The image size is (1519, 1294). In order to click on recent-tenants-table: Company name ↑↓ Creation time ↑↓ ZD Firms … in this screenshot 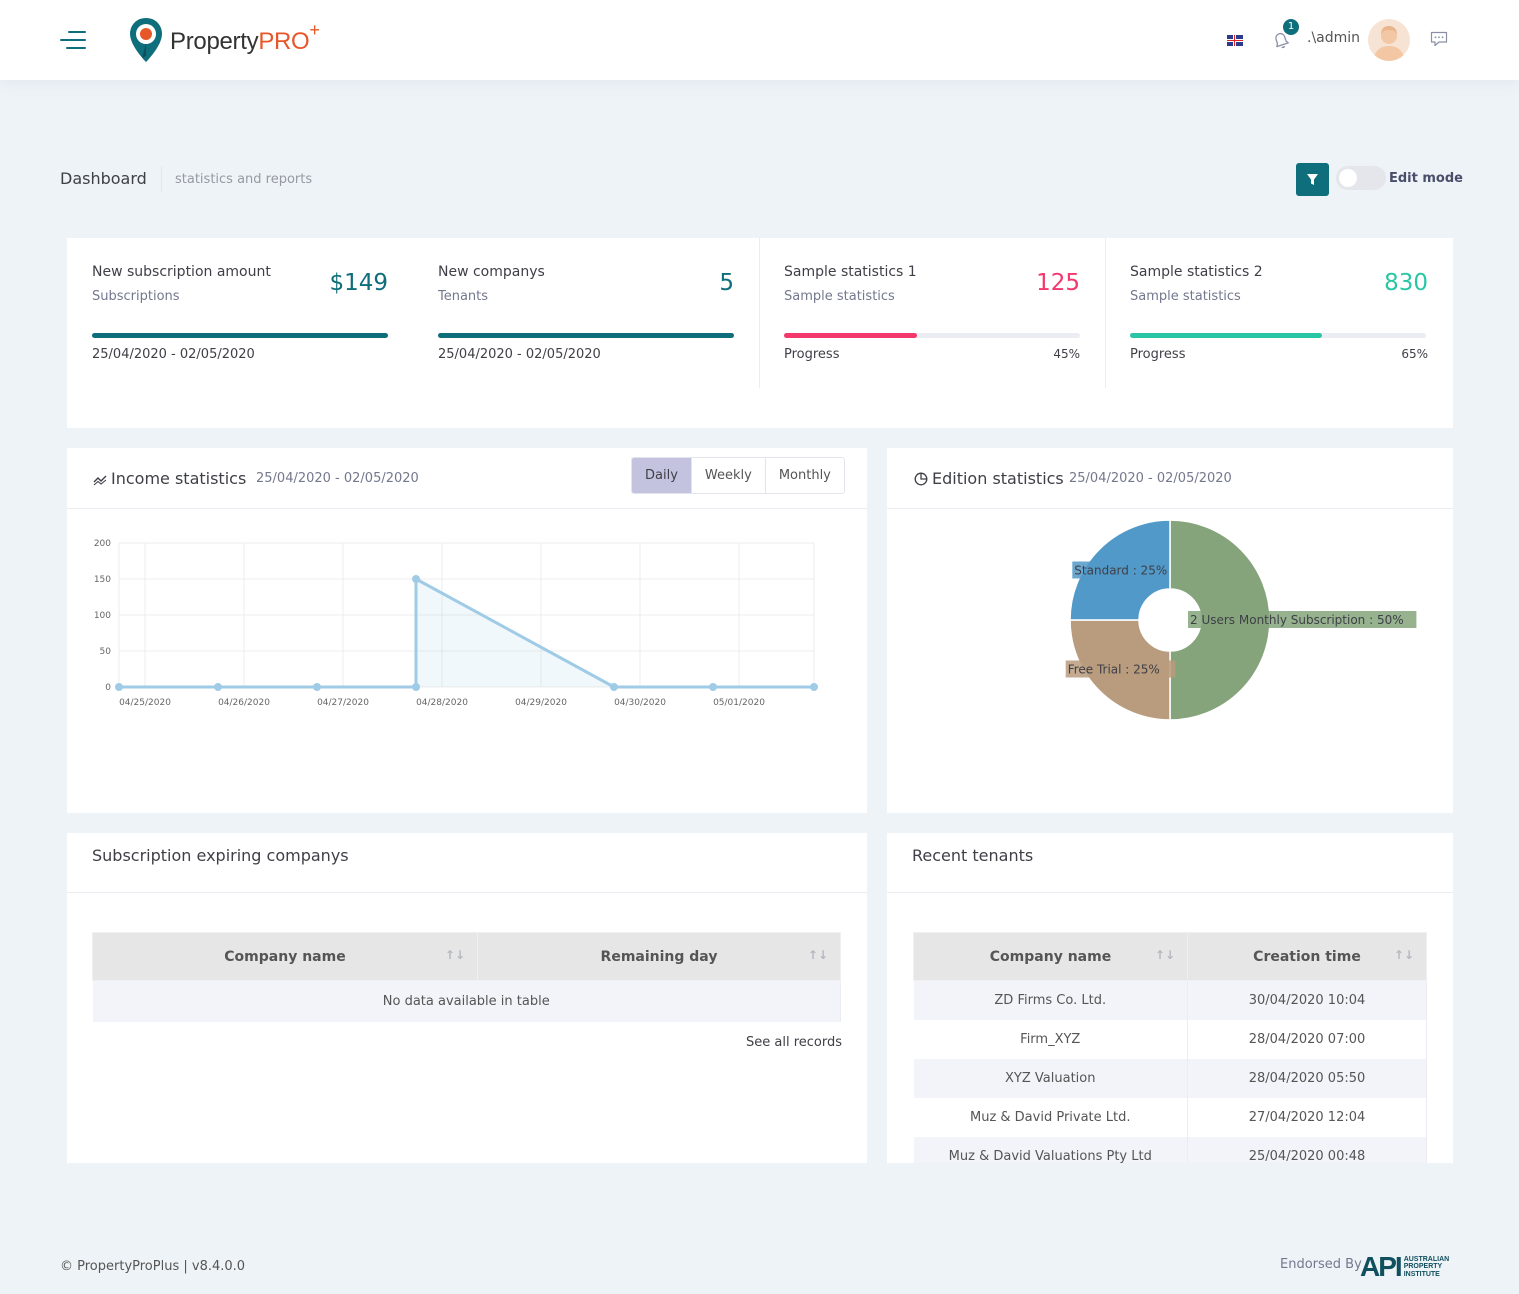, I will do `click(1170, 1047)`.